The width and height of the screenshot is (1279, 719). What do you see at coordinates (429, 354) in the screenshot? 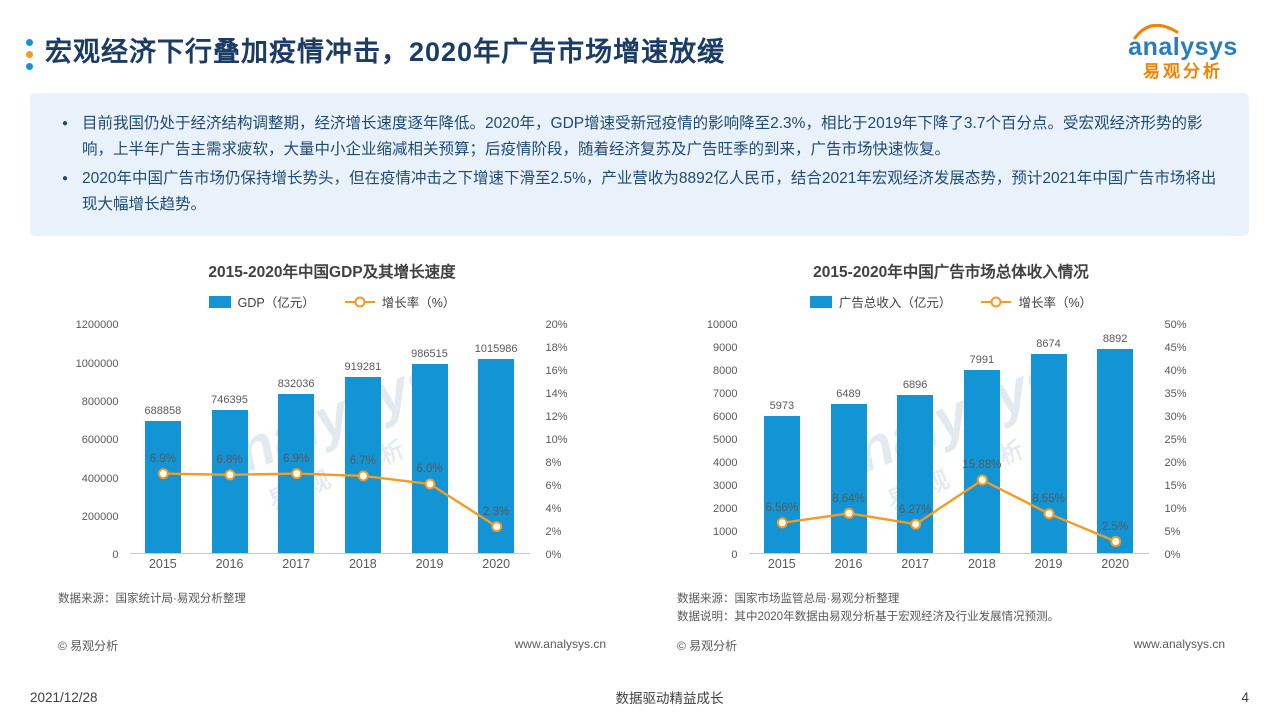
I see `bar-value-label: 986515` at bounding box center [429, 354].